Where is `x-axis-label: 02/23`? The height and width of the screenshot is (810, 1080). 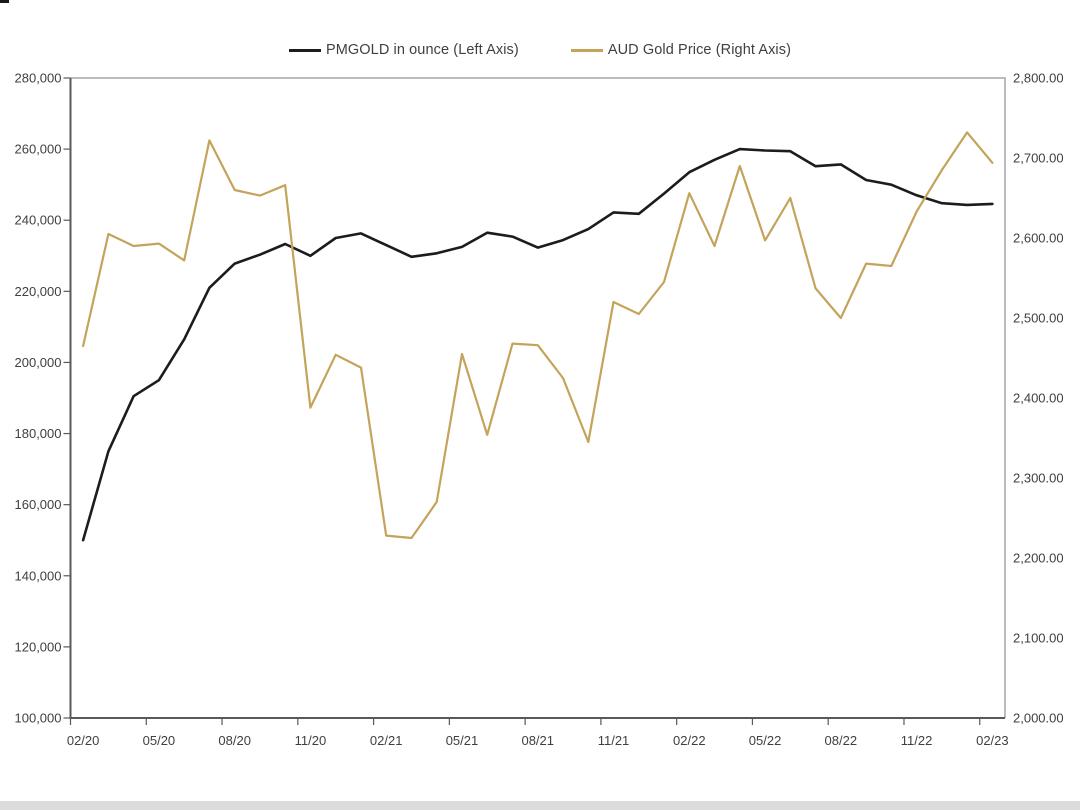 x-axis-label: 02/23 is located at coordinates (992, 740).